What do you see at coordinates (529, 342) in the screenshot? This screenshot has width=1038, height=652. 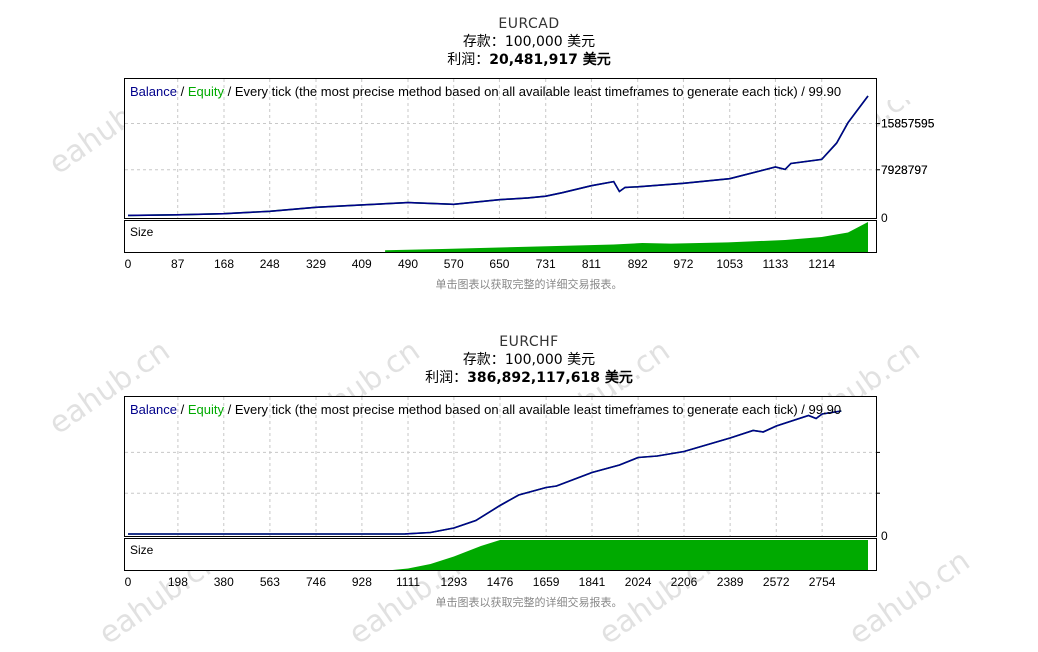 I see `symbol-title: EURCHF` at bounding box center [529, 342].